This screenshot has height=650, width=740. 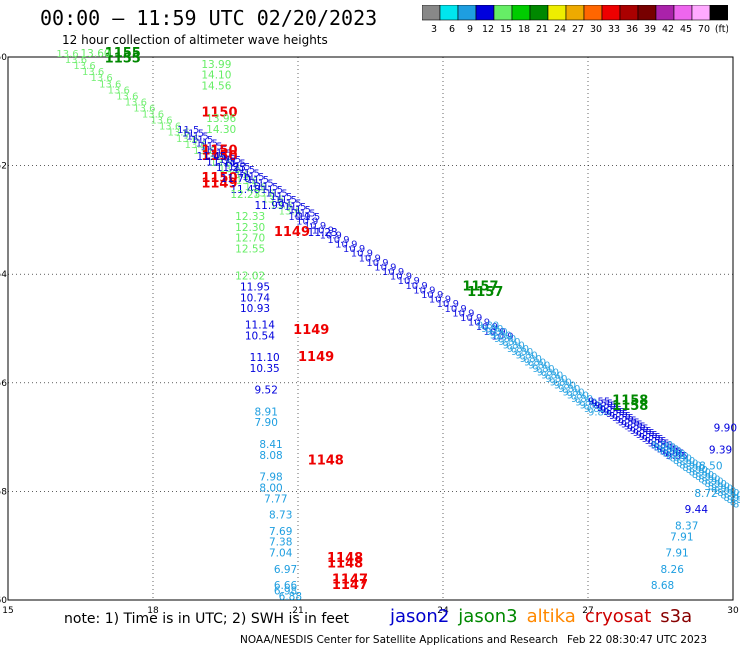 What do you see at coordinates (542, 29) in the screenshot?
I see `legend-label: 21` at bounding box center [542, 29].